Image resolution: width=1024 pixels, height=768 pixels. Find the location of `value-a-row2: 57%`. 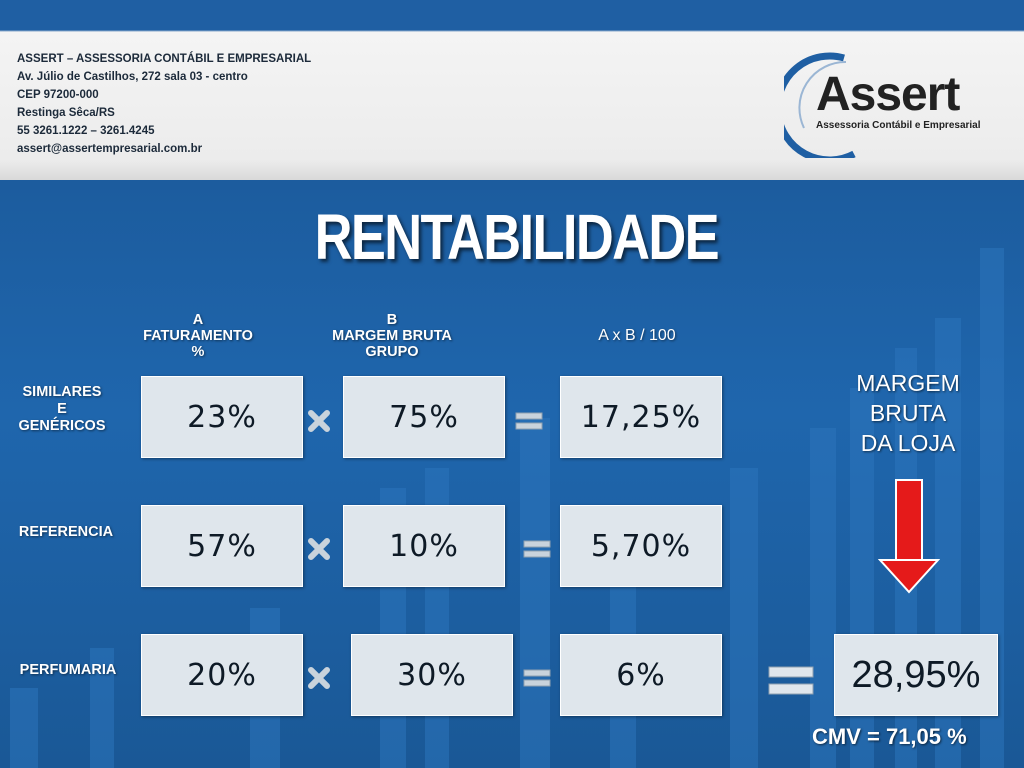

value-a-row2: 57% is located at coordinates (222, 546).